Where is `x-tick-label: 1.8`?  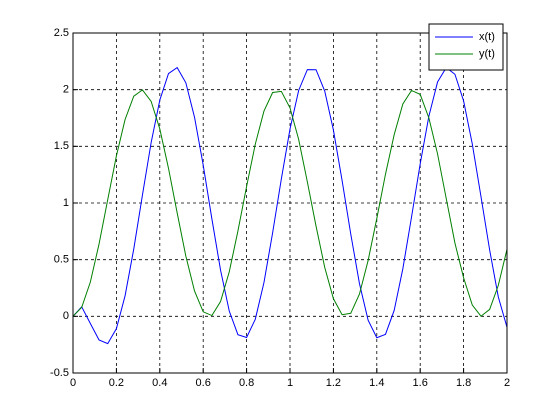
x-tick-label: 1.8 is located at coordinates (463, 383).